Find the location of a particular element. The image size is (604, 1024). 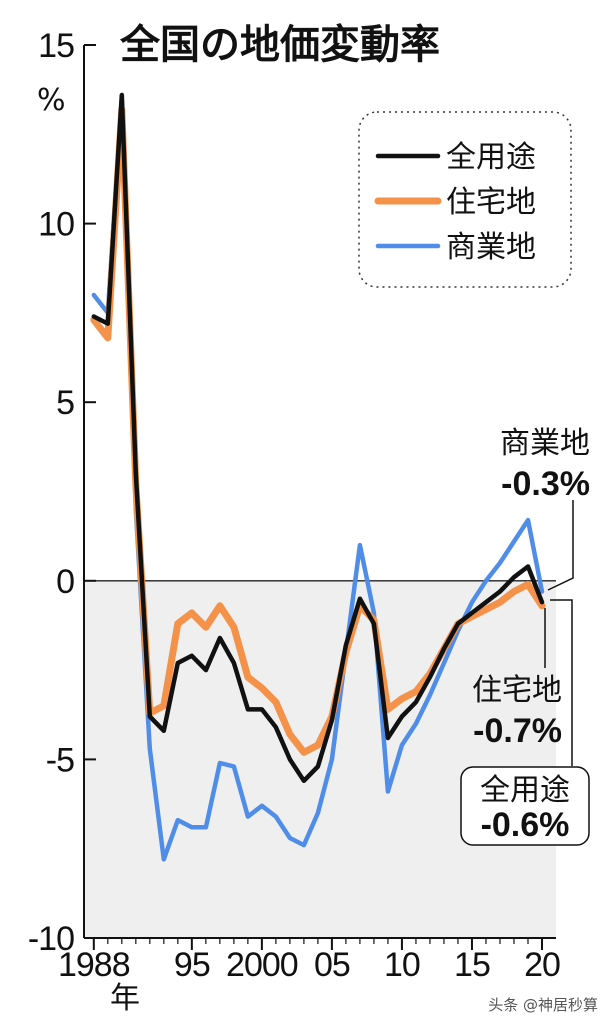

annotation-commercial-name: 商業地 is located at coordinates (545, 443).